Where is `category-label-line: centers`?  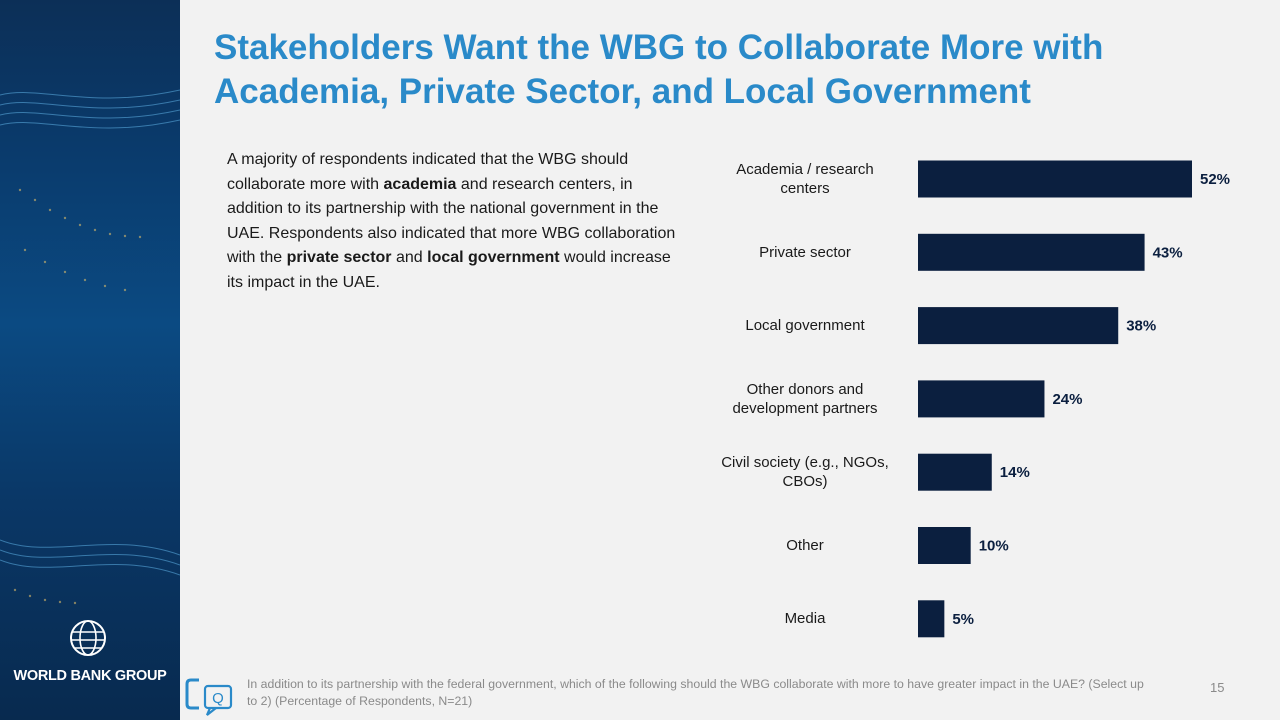 category-label-line: centers is located at coordinates (805, 188).